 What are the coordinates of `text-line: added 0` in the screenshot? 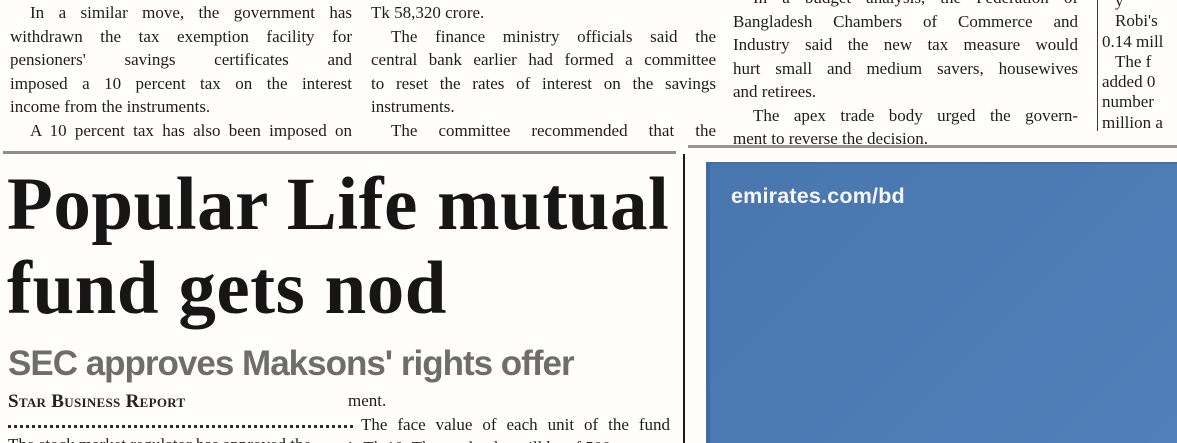 It's located at (1129, 82).